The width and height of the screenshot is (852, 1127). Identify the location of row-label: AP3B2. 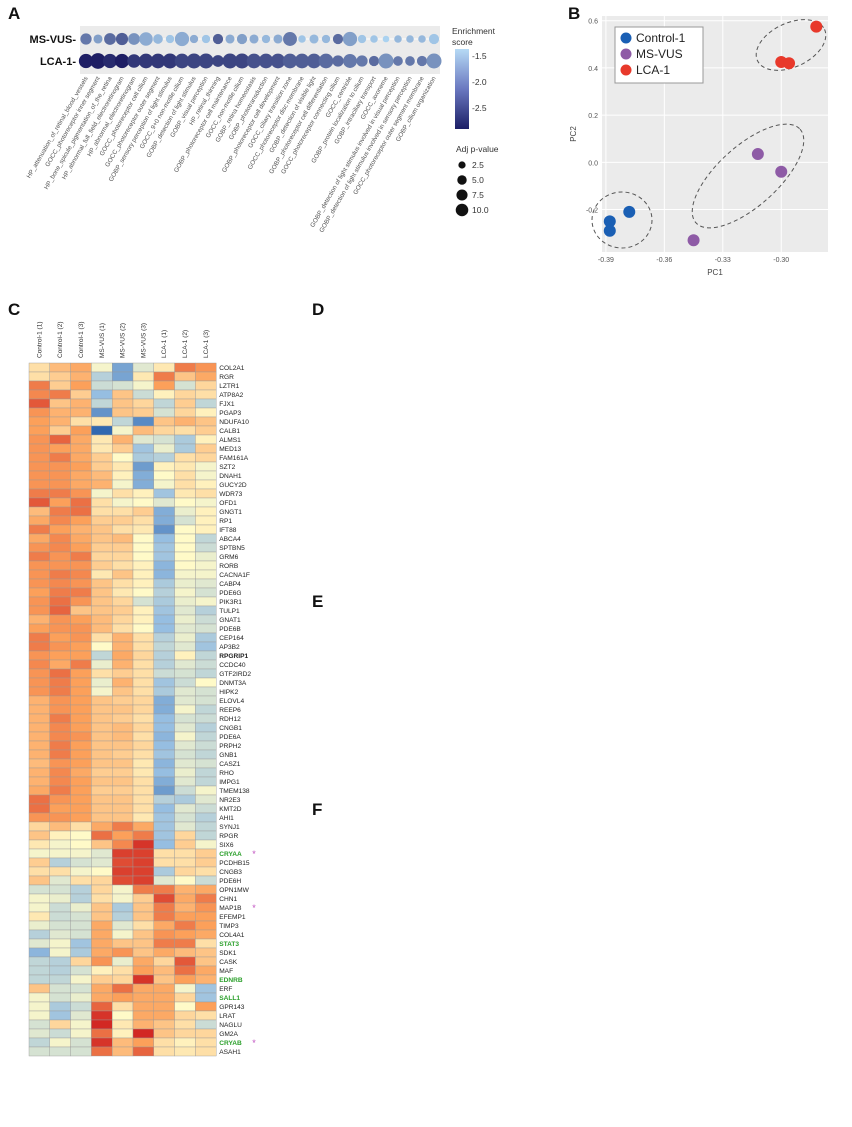
(229, 647).